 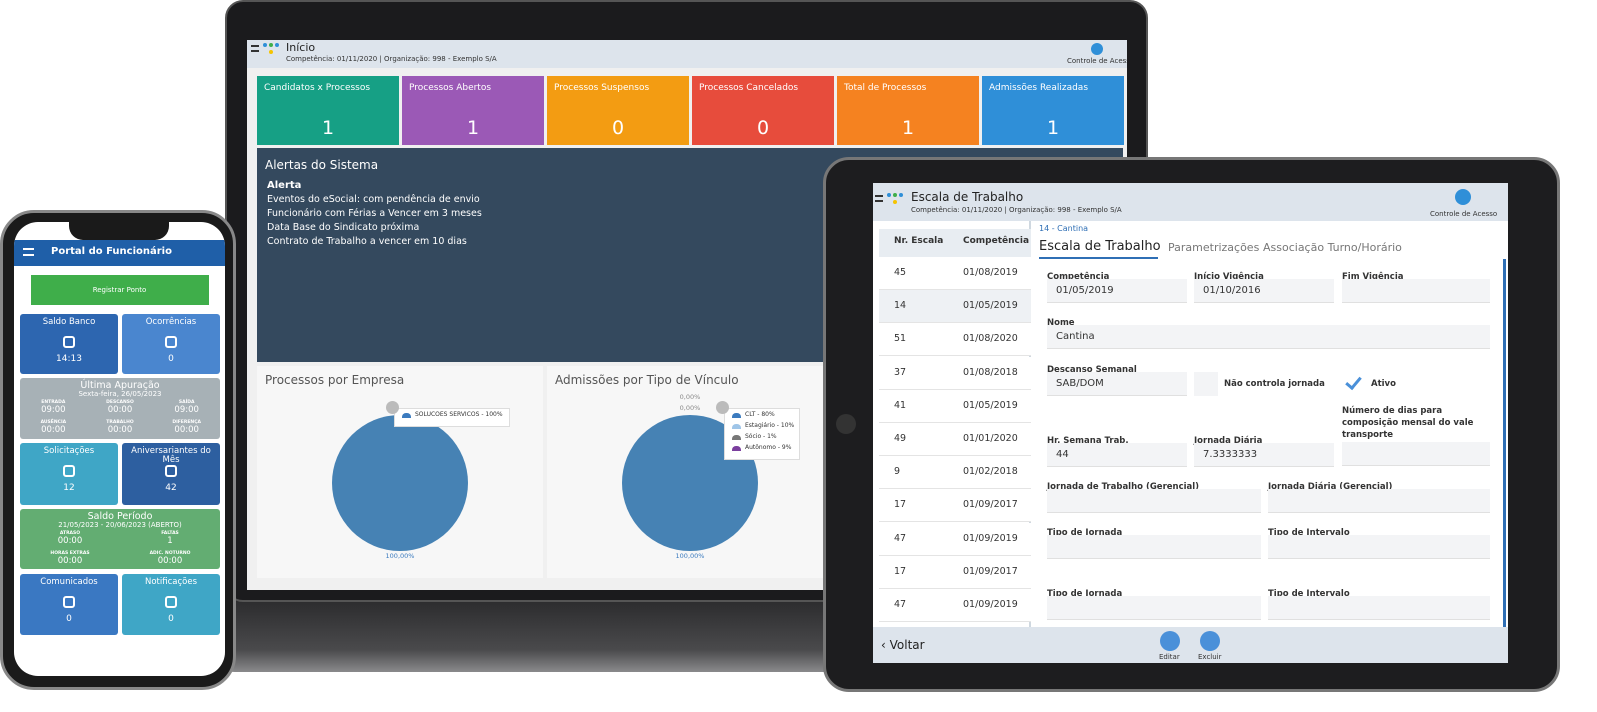 What do you see at coordinates (900, 339) in the screenshot?
I see `table-cell: 51` at bounding box center [900, 339].